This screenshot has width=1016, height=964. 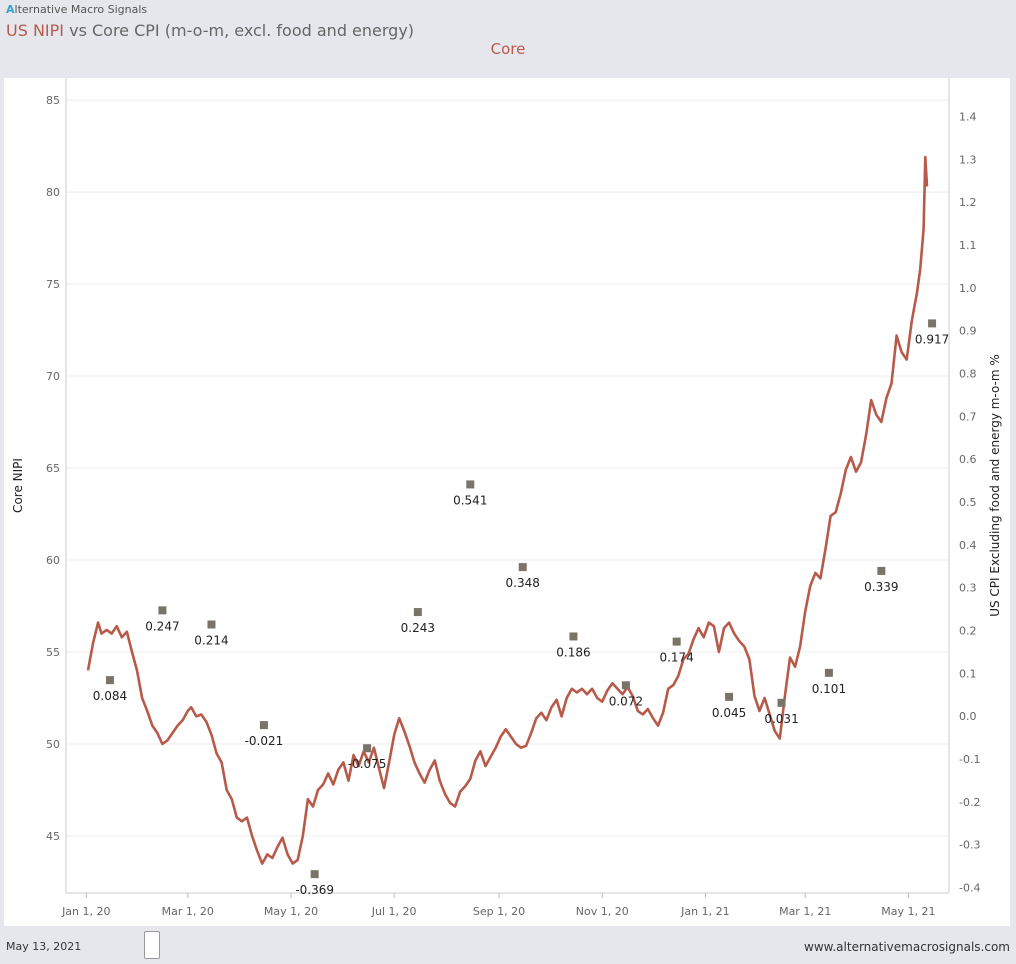 What do you see at coordinates (53, 744) in the screenshot?
I see `y-tick-label: 50` at bounding box center [53, 744].